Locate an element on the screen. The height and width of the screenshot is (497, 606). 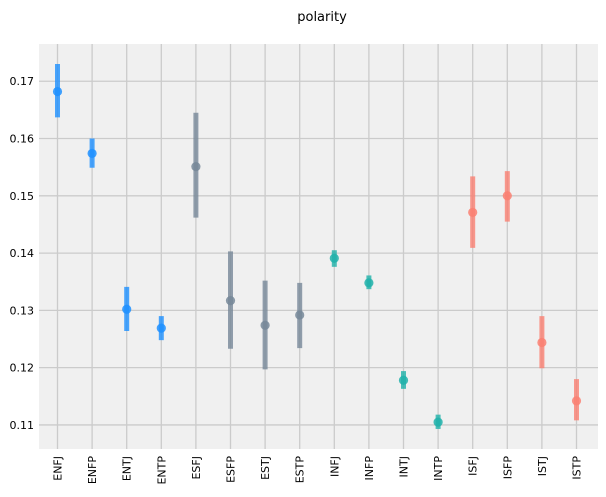
y-axis-tick-labels: 0.11 0.12 0.13 0.14 0.15 0.16 0.17 is located at coordinates (22, 253).